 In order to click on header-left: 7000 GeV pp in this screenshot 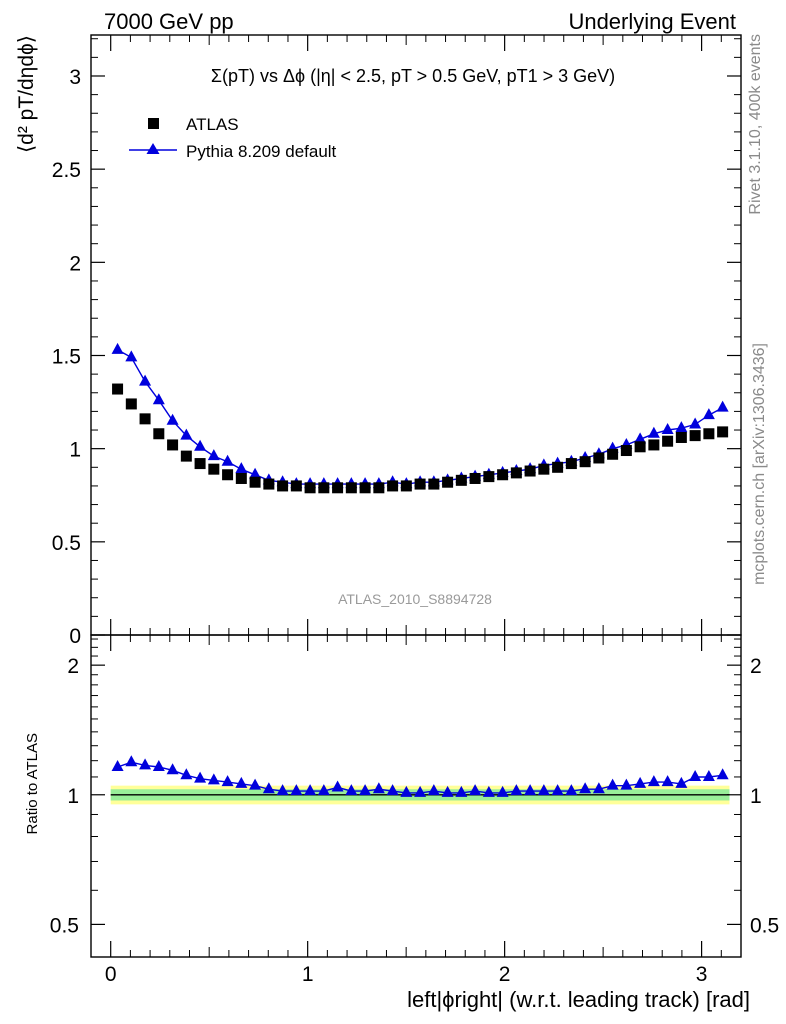, I will do `click(169, 21)`.